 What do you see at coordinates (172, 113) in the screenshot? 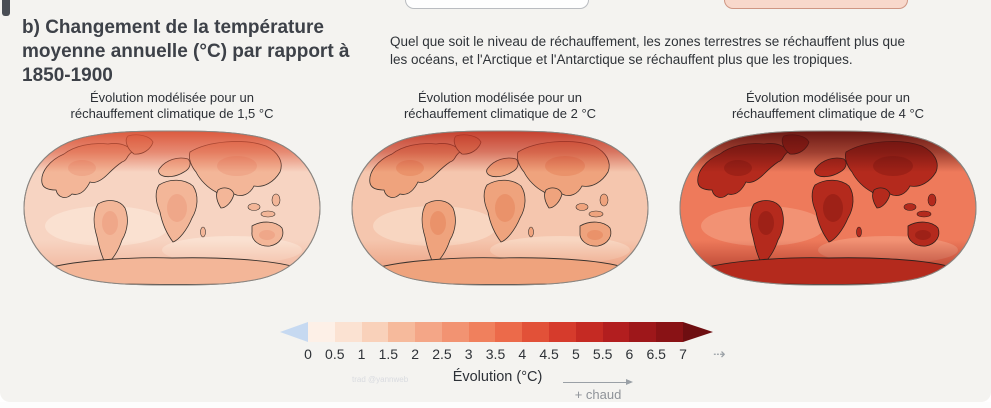
I see `map-title-1-5c-line2: réchauffement climatique de 1,5 °C` at bounding box center [172, 113].